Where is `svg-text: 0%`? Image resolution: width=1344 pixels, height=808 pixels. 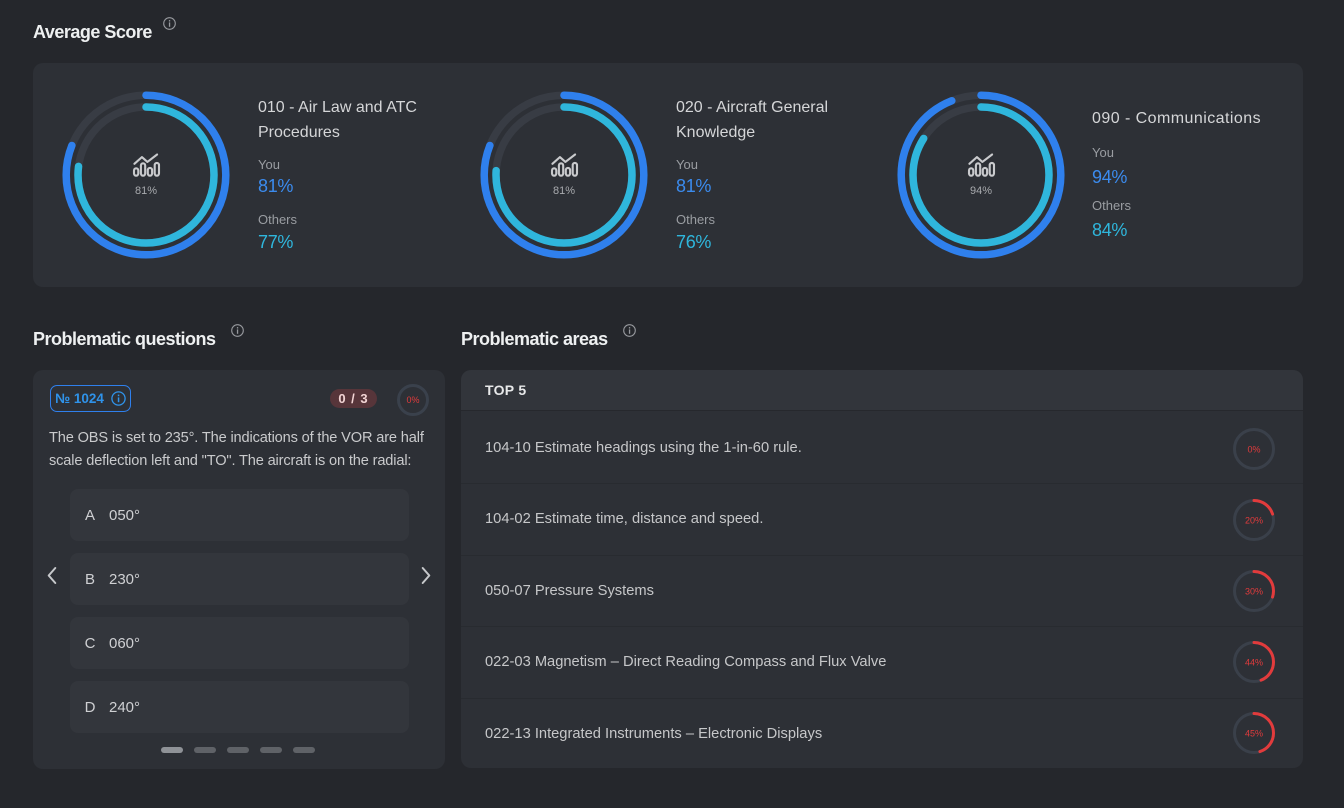
svg-text: 0% is located at coordinates (1253, 450).